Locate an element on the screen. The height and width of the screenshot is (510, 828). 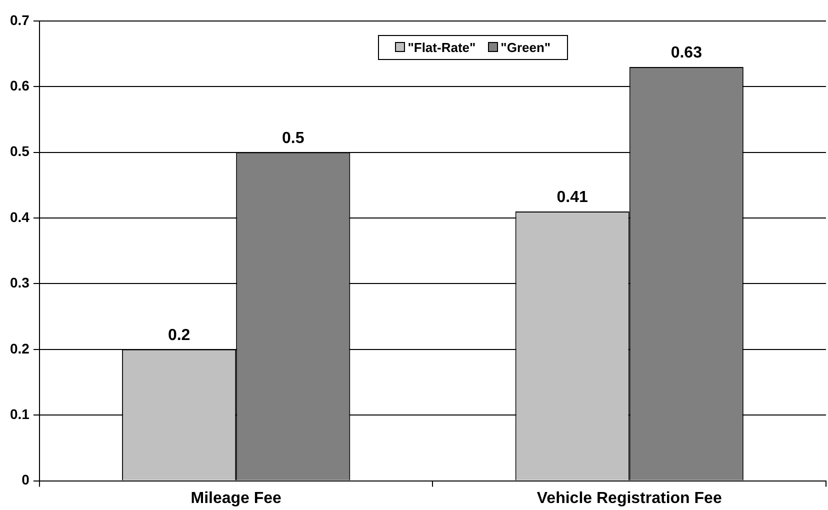
legend-label: "Flat-Rate" is located at coordinates (441, 47).